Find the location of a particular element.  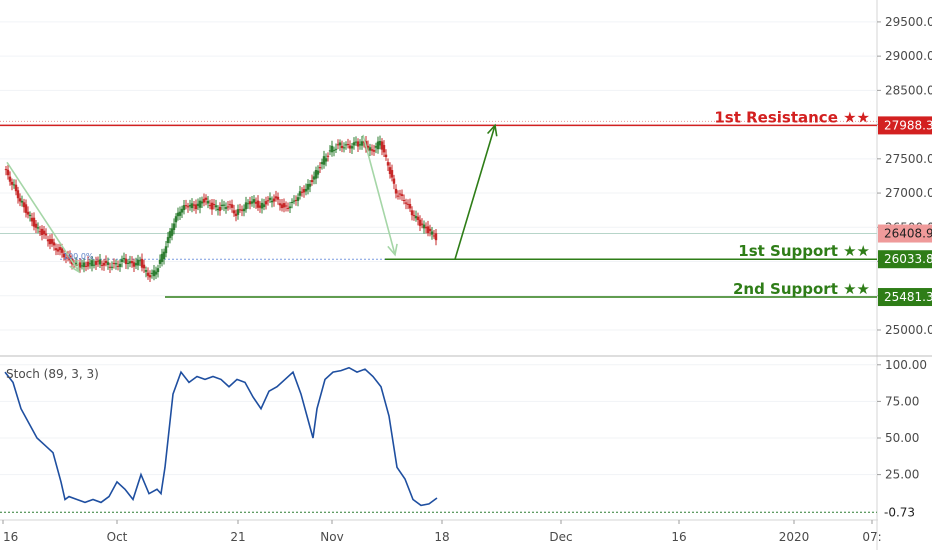

price-tick-label: 27000.0 is located at coordinates (908, 193).